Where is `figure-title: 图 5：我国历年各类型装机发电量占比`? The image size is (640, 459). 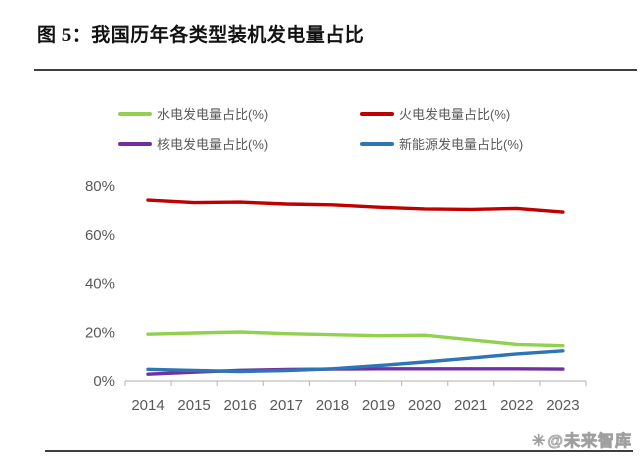 figure-title: 图 5：我国历年各类型装机发电量占比 is located at coordinates (201, 35).